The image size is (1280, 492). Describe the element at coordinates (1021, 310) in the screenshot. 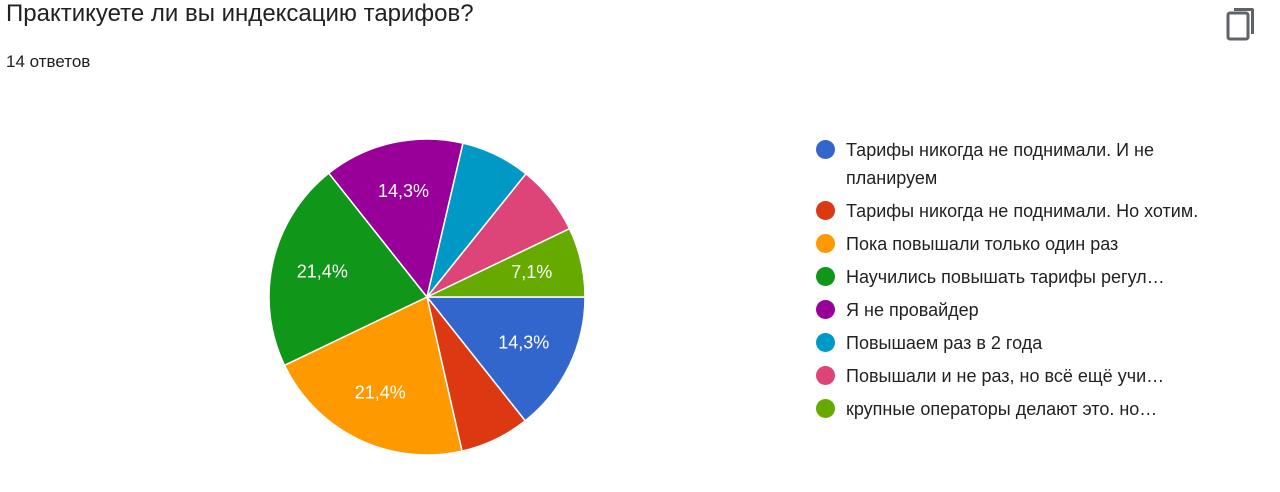

I see `legend-item: Я не провайдер` at that location.